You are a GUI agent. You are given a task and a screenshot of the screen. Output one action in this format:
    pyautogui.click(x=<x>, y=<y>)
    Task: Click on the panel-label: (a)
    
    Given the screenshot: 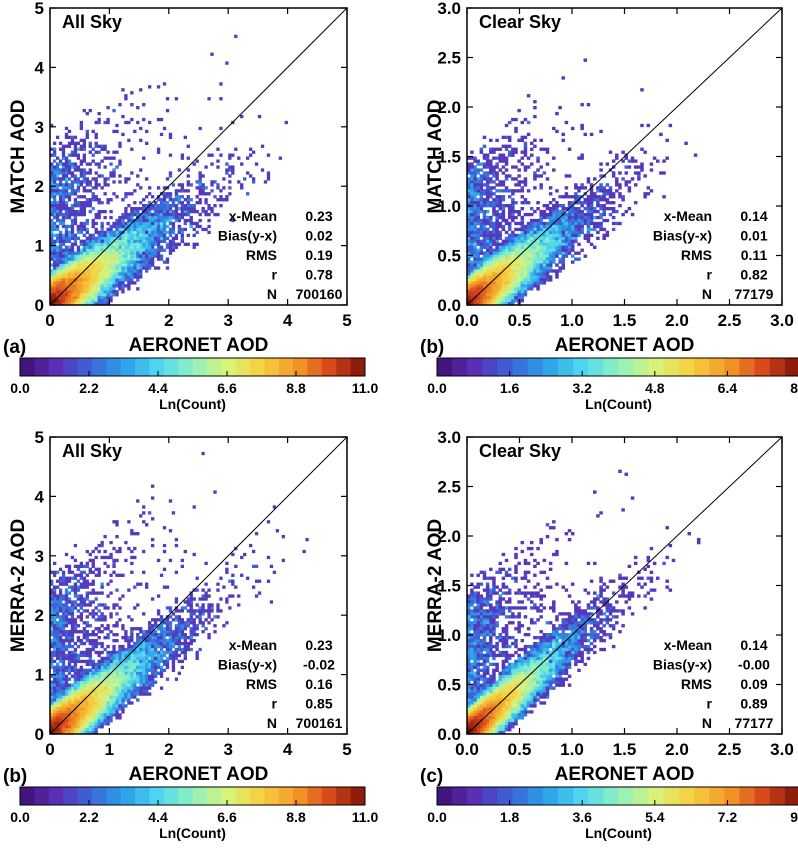 What is the action you would take?
    pyautogui.click(x=14, y=347)
    